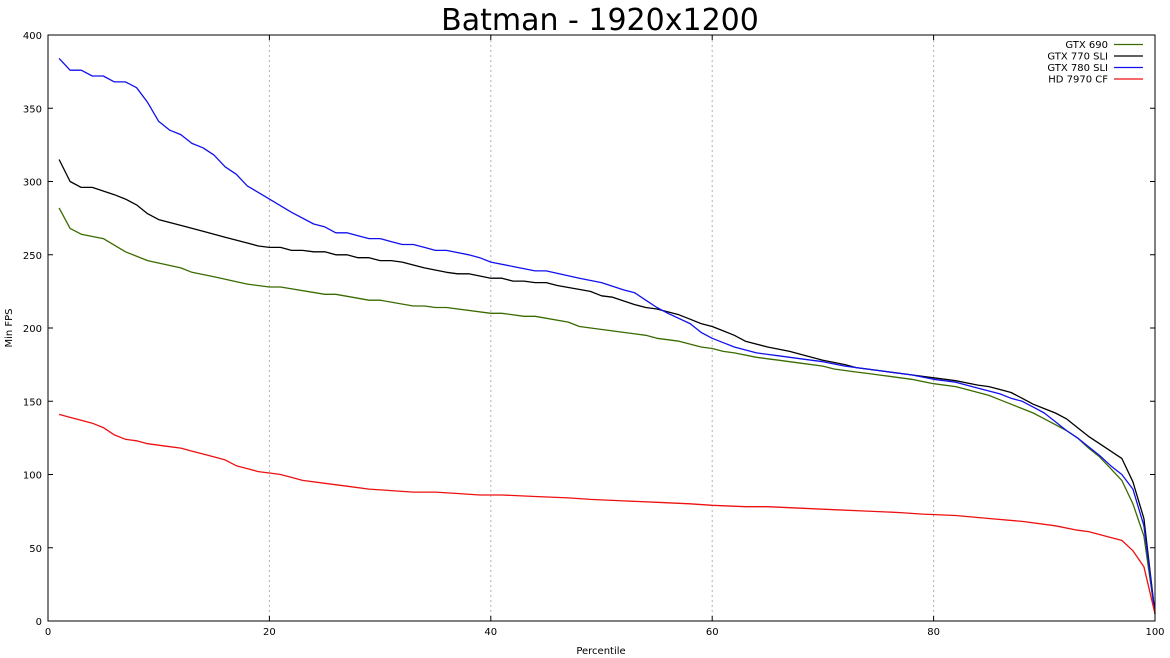 The height and width of the screenshot is (658, 1170). Describe the element at coordinates (9, 327) in the screenshot. I see `y-axis-label: Min FPS` at that location.